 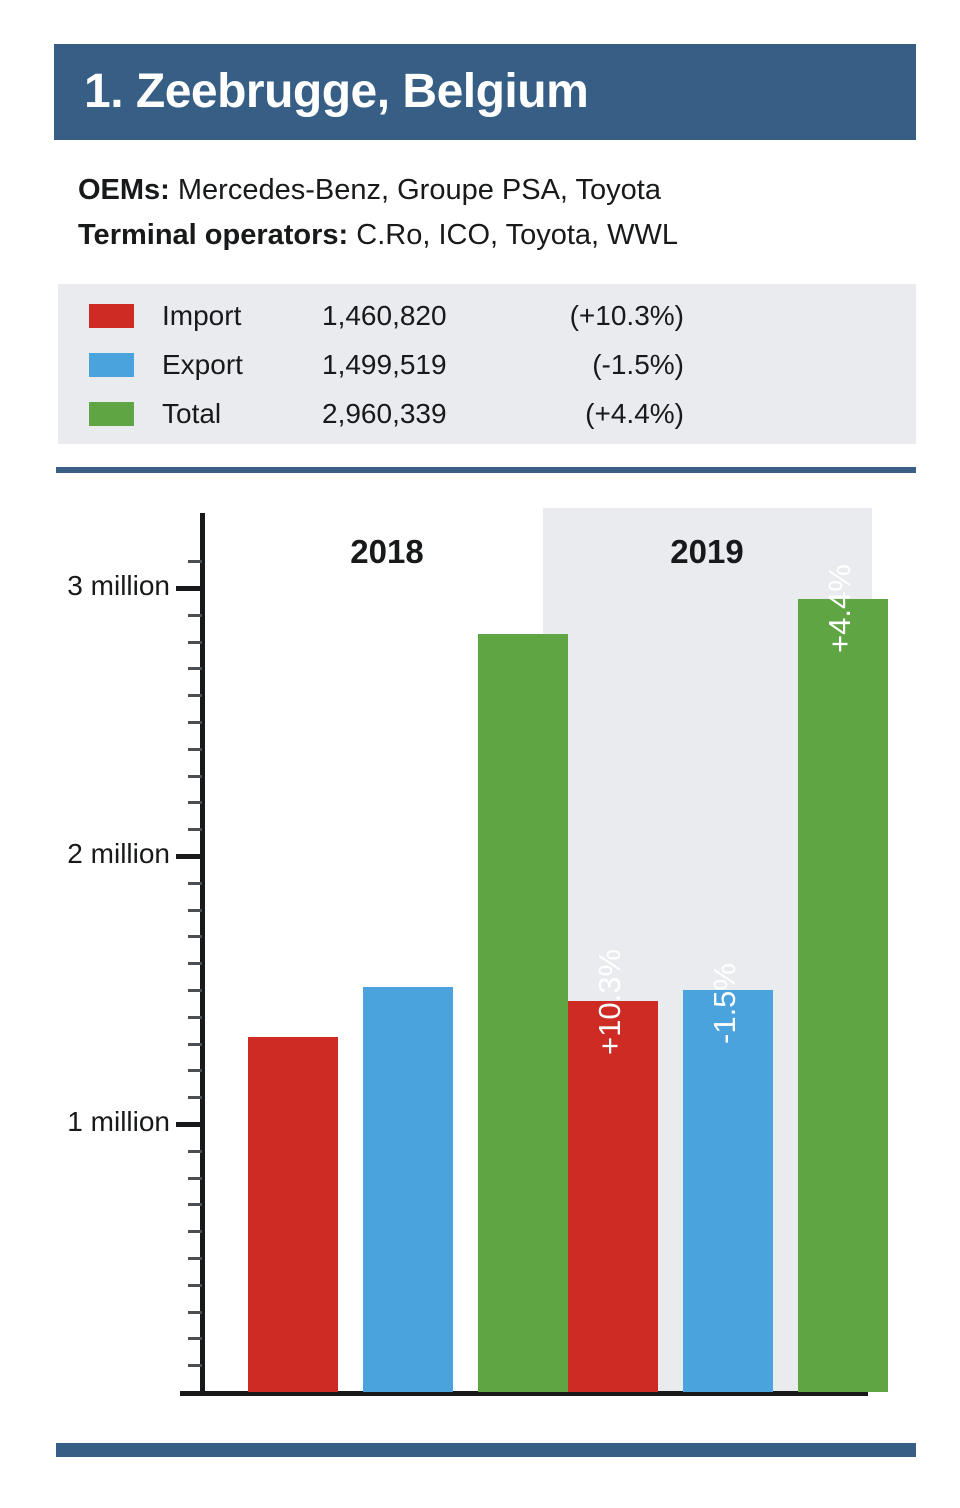 What do you see at coordinates (118, 853) in the screenshot?
I see `y-tick-label: 2 million` at bounding box center [118, 853].